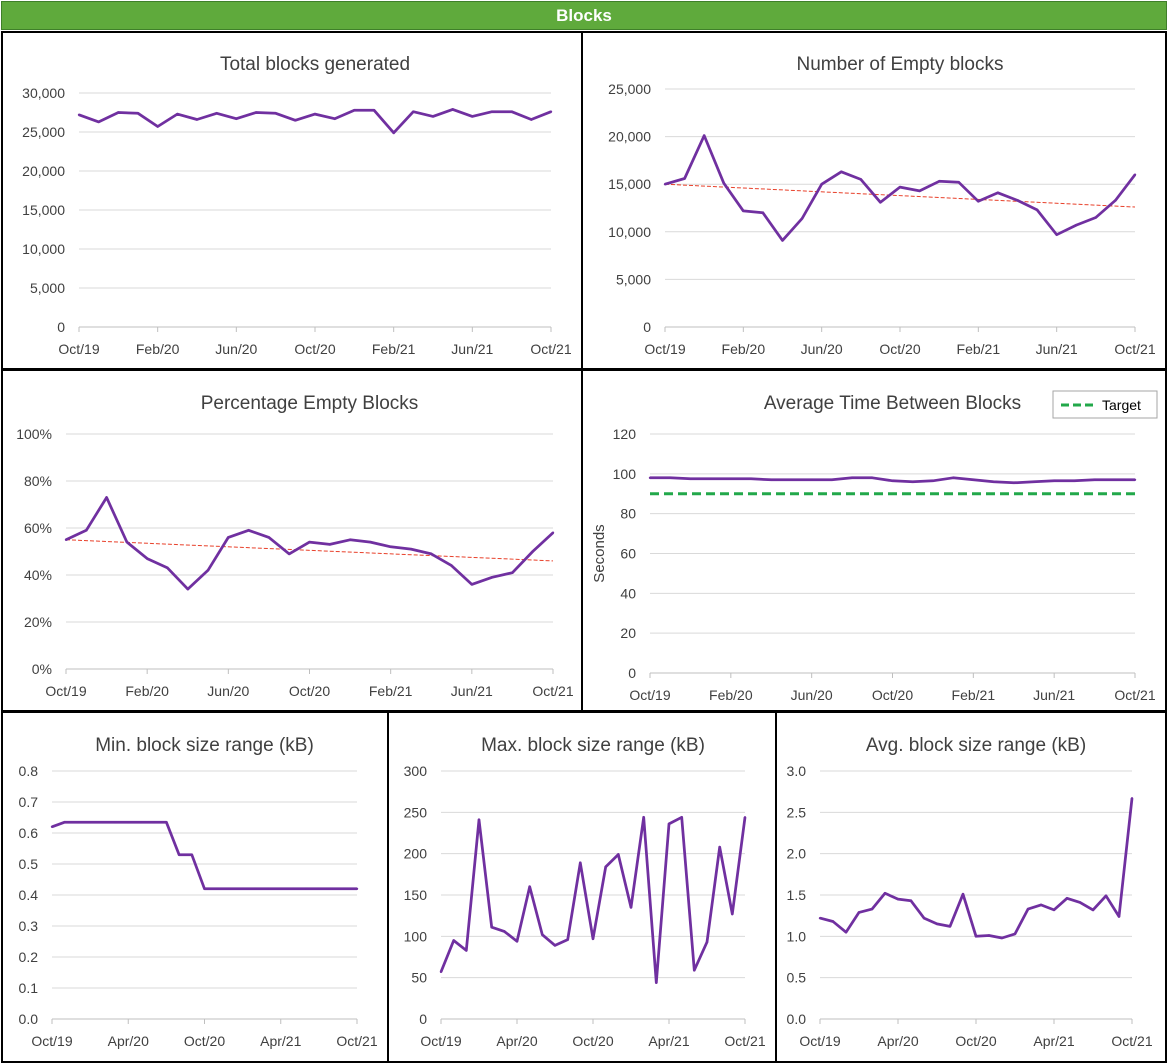  What do you see at coordinates (599, 553) in the screenshot?
I see `y-axis-title: Seconds` at bounding box center [599, 553].